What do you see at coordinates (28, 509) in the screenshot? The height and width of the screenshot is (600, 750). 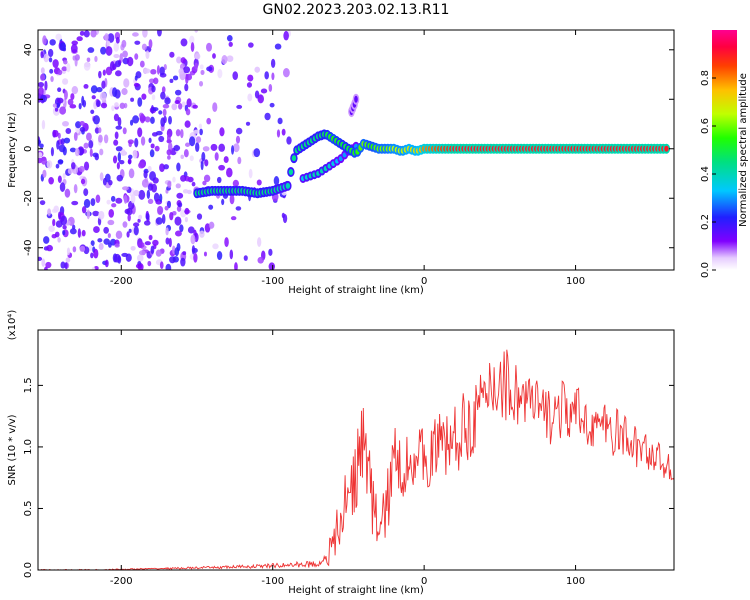 I see `y-tick-label: 0.5` at bounding box center [28, 509].